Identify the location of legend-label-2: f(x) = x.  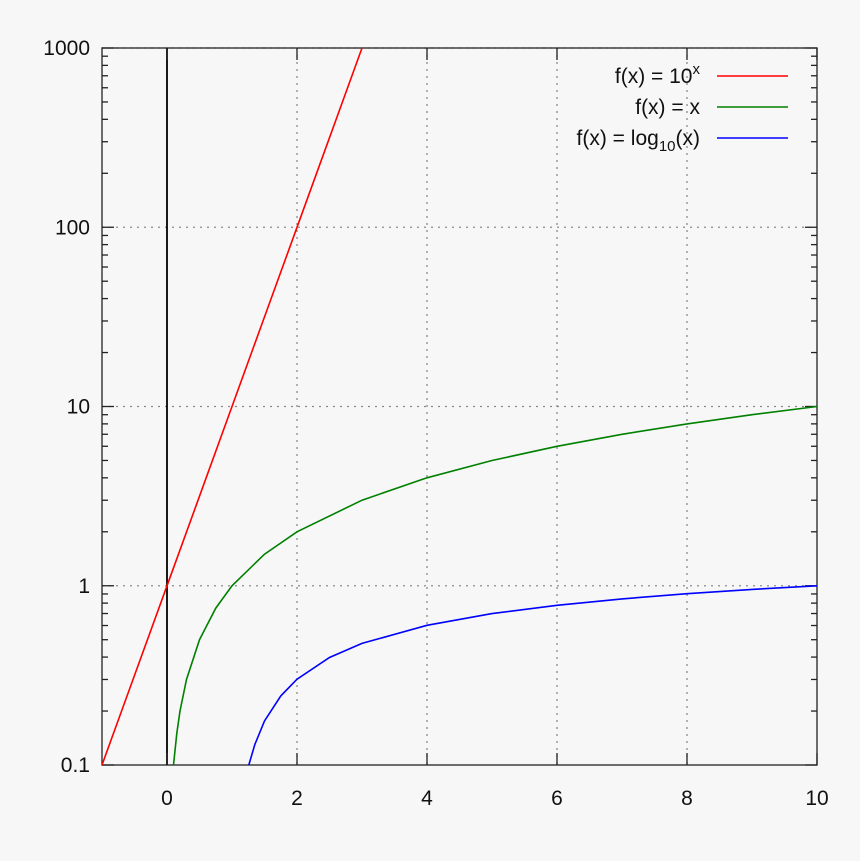
(667, 107).